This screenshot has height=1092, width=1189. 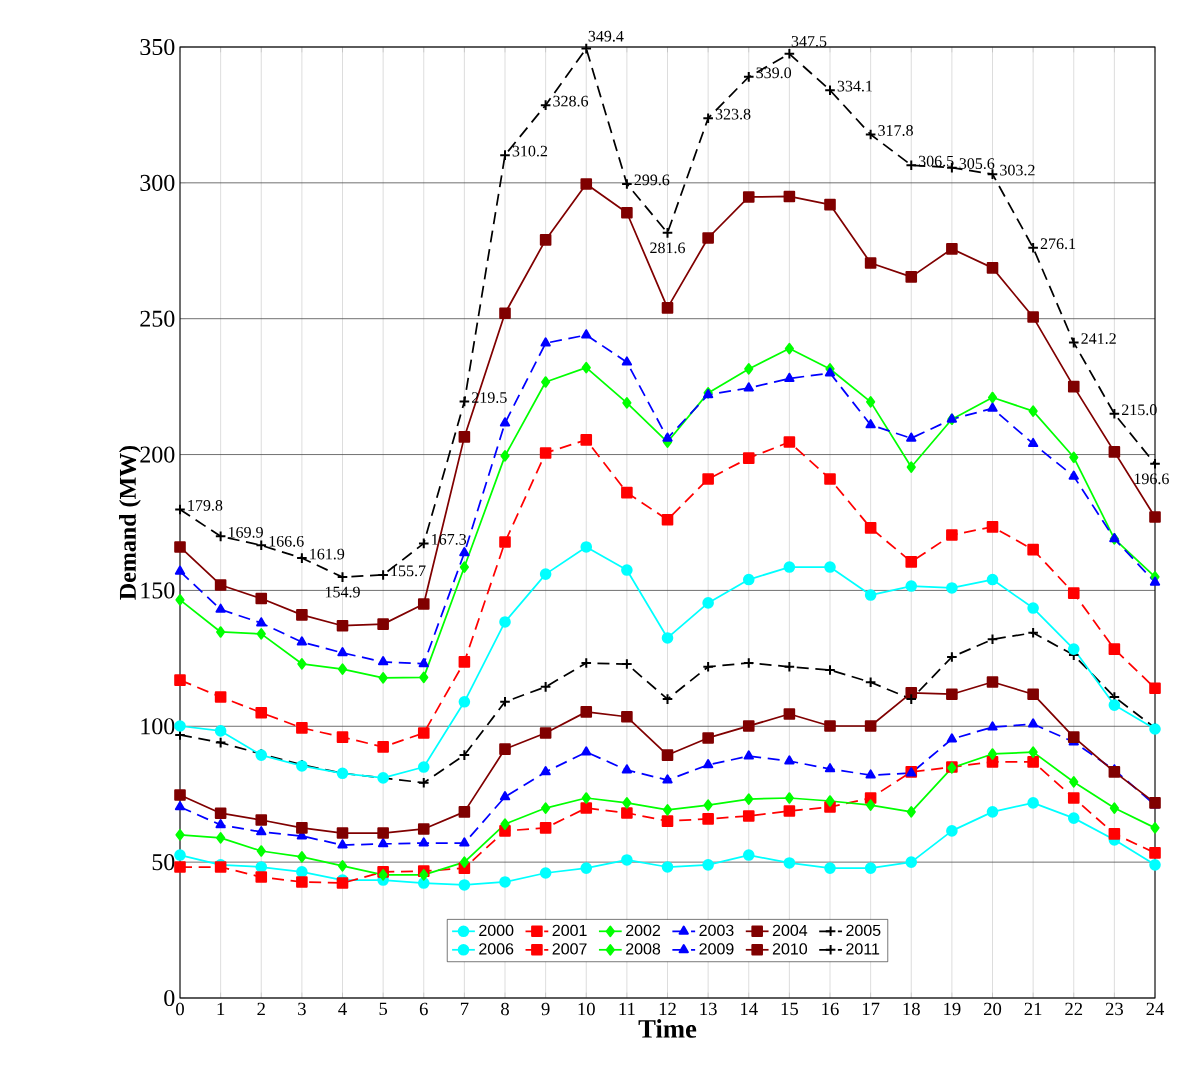 What do you see at coordinates (261, 1009) in the screenshot?
I see `x-tick-label: 2` at bounding box center [261, 1009].